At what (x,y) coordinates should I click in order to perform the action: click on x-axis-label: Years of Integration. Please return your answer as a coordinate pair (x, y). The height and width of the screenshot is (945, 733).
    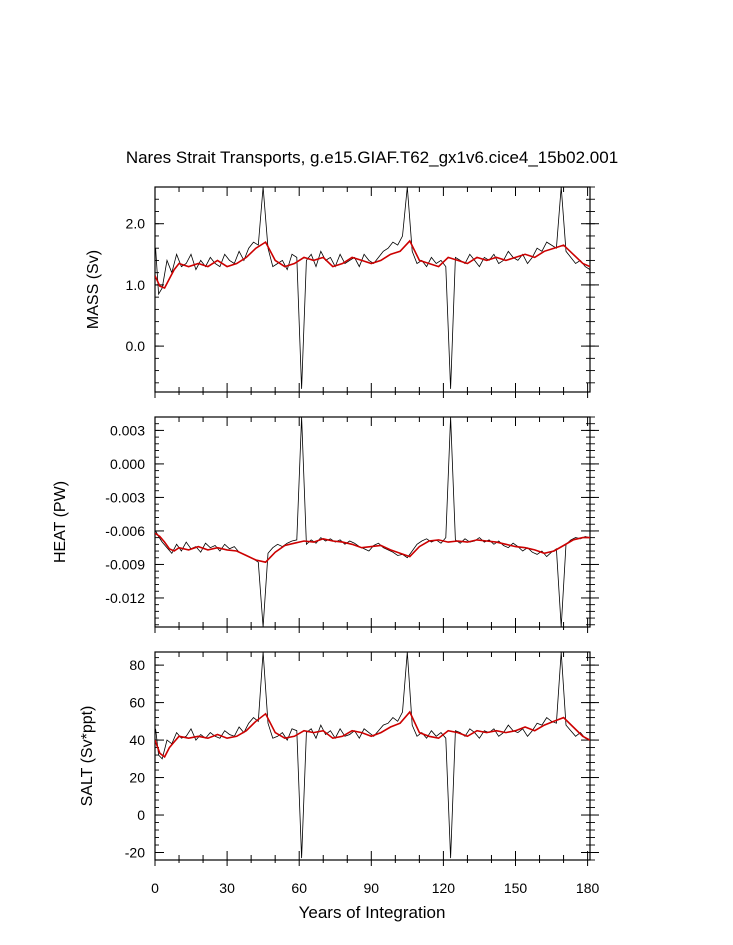
    Looking at the image, I should click on (372, 912).